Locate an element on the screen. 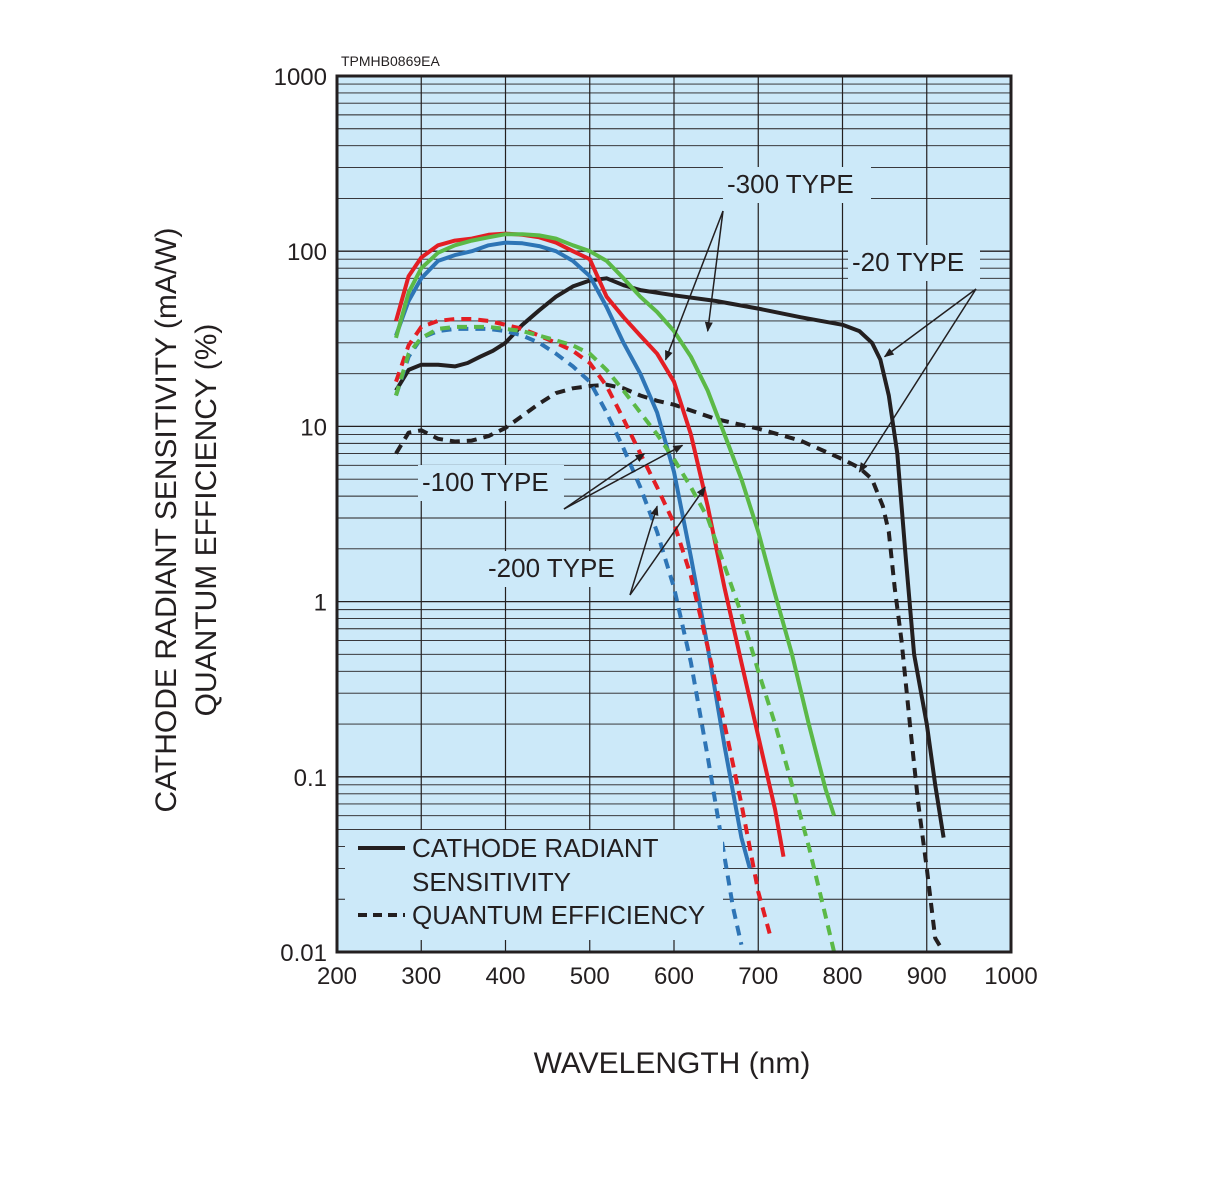 This screenshot has width=1225, height=1200. y-tick-label: 100 is located at coordinates (307, 252).